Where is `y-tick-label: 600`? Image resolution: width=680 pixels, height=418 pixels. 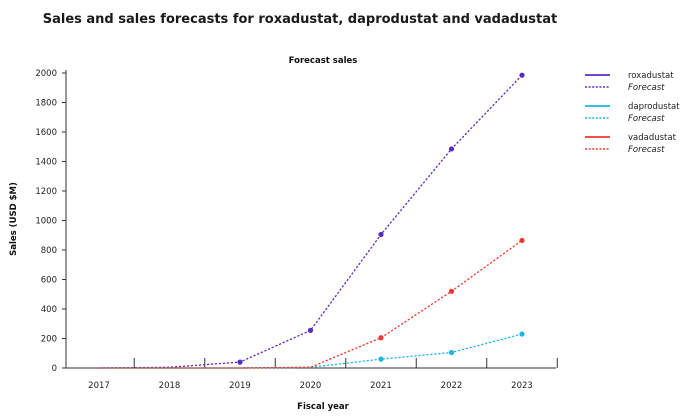 y-tick-label: 600 is located at coordinates (49, 281).